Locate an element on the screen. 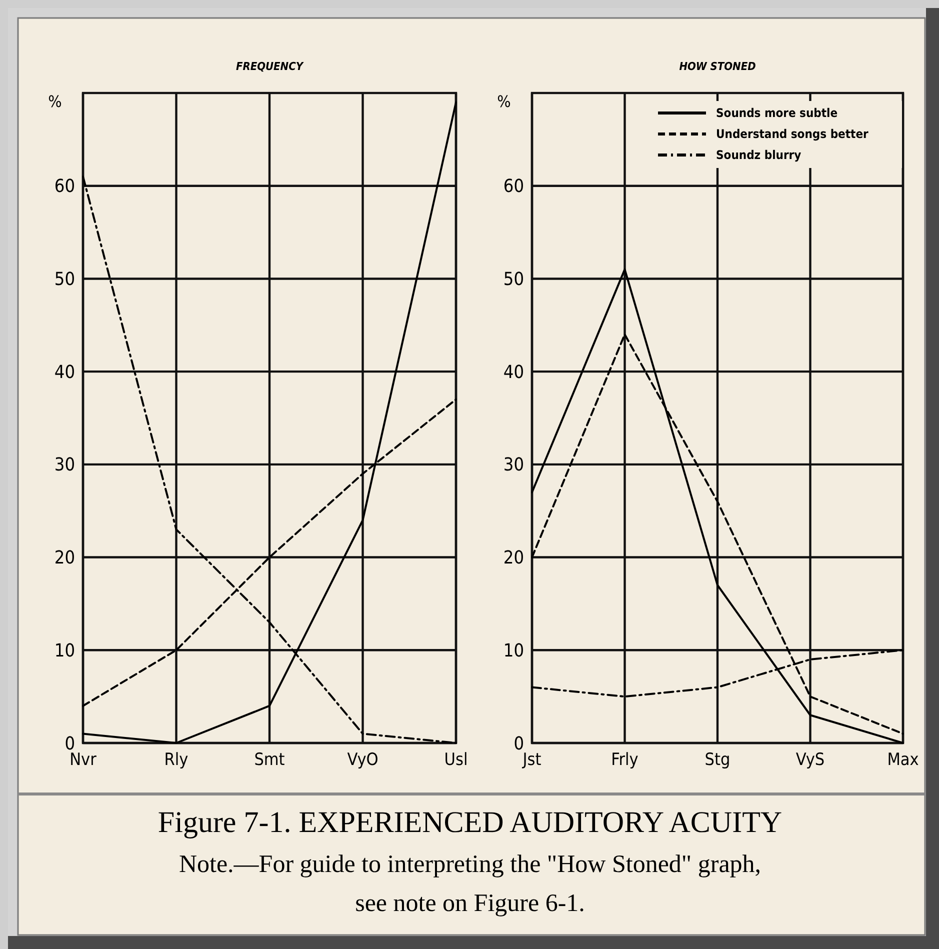 The width and height of the screenshot is (939, 949). x-tick-label: Frly is located at coordinates (624, 760).